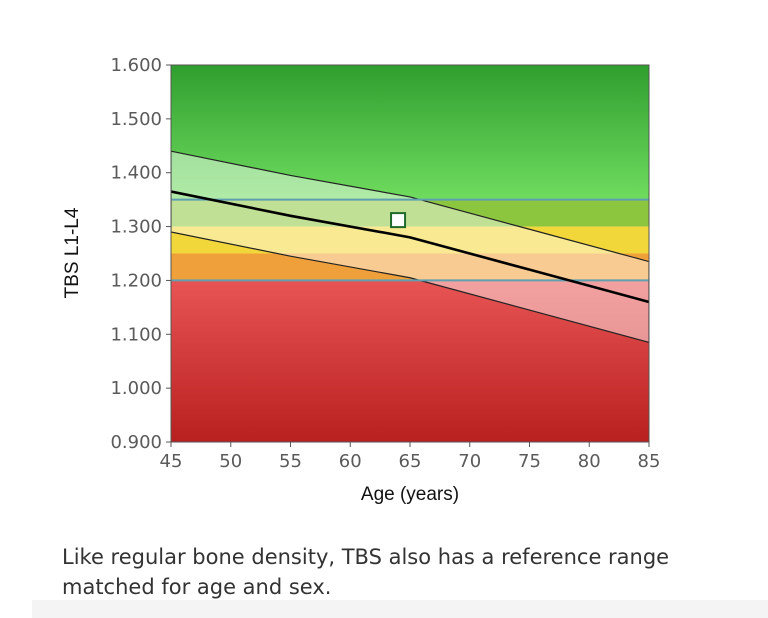  Describe the element at coordinates (529, 461) in the screenshot. I see `x-tick-label: 75` at that location.